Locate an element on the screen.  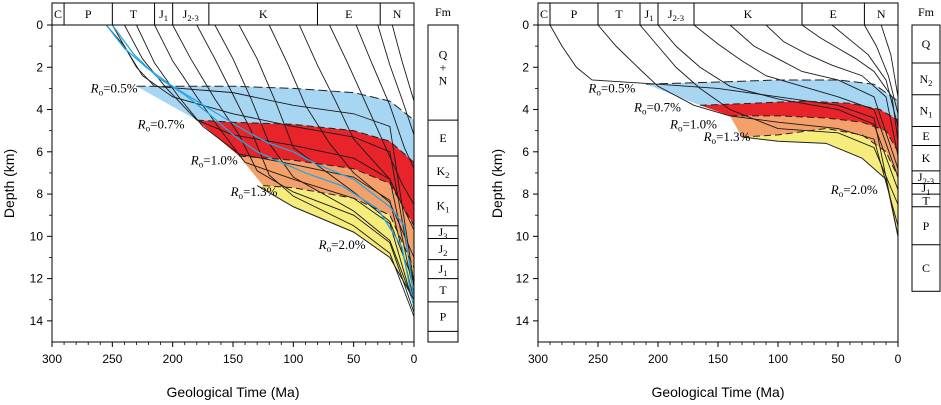
fm-unit-label: N2 is located at coordinates (926, 80).